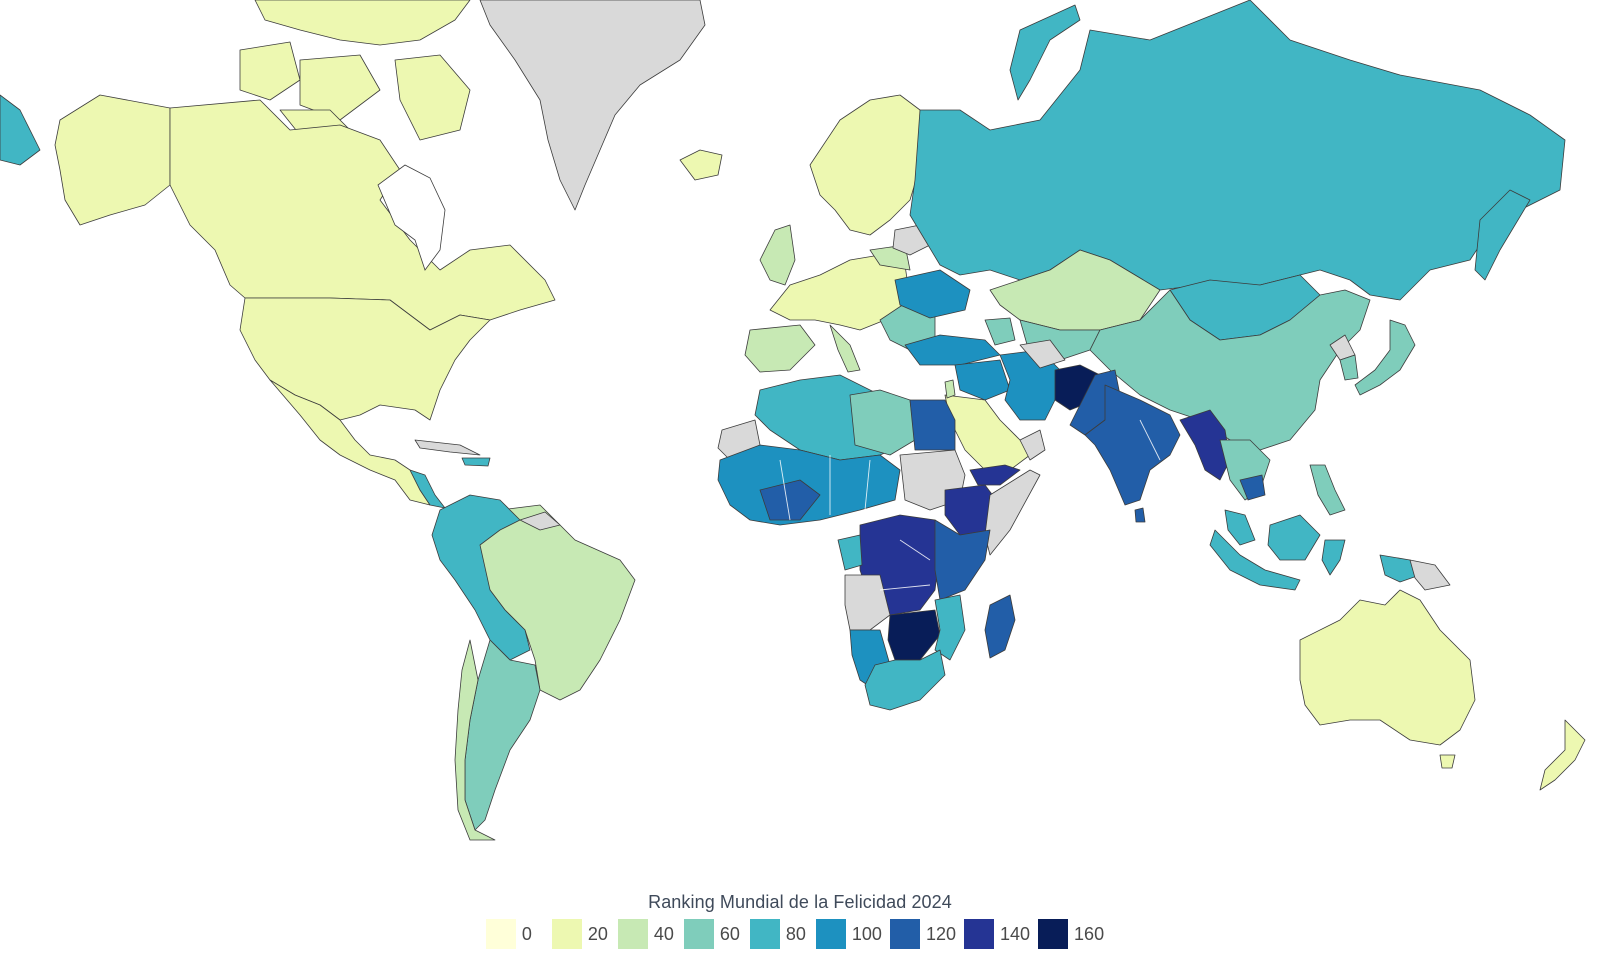 The width and height of the screenshot is (1600, 967). I want to click on hudson-bay, so click(411, 217).